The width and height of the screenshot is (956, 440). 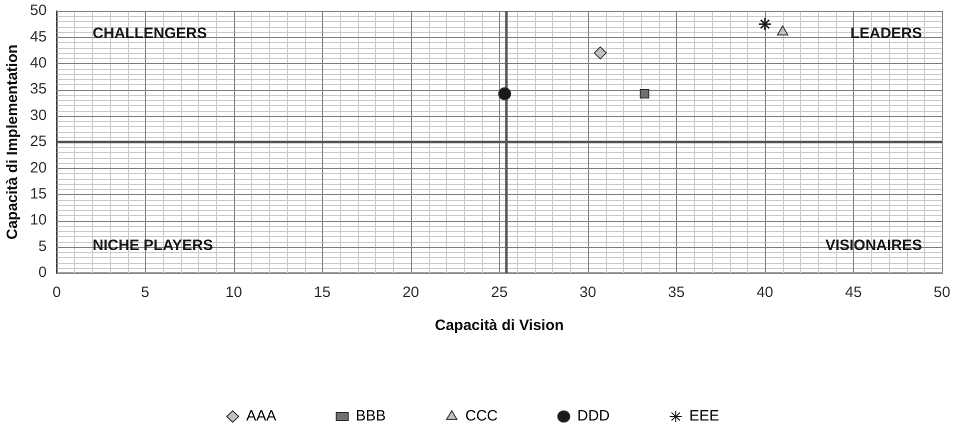 I want to click on x-tick-label: 20, so click(x=411, y=293).